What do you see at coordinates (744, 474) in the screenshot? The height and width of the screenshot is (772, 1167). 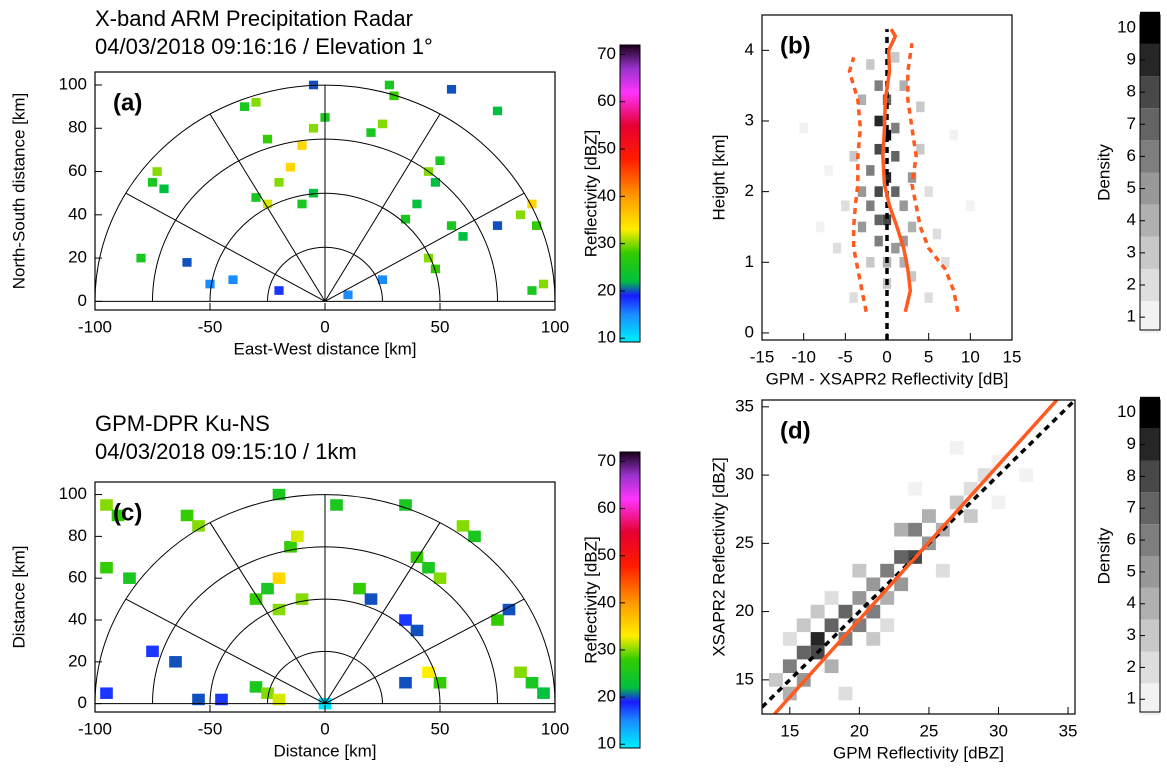 I see `y-tick-label: 30` at bounding box center [744, 474].